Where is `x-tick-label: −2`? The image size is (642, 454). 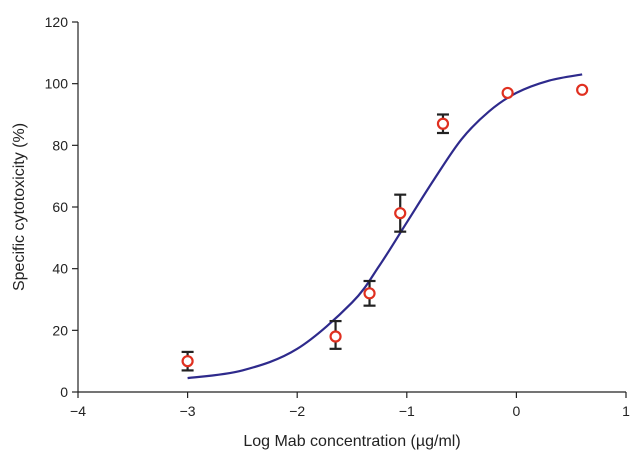 x-tick-label: −2 is located at coordinates (297, 411).